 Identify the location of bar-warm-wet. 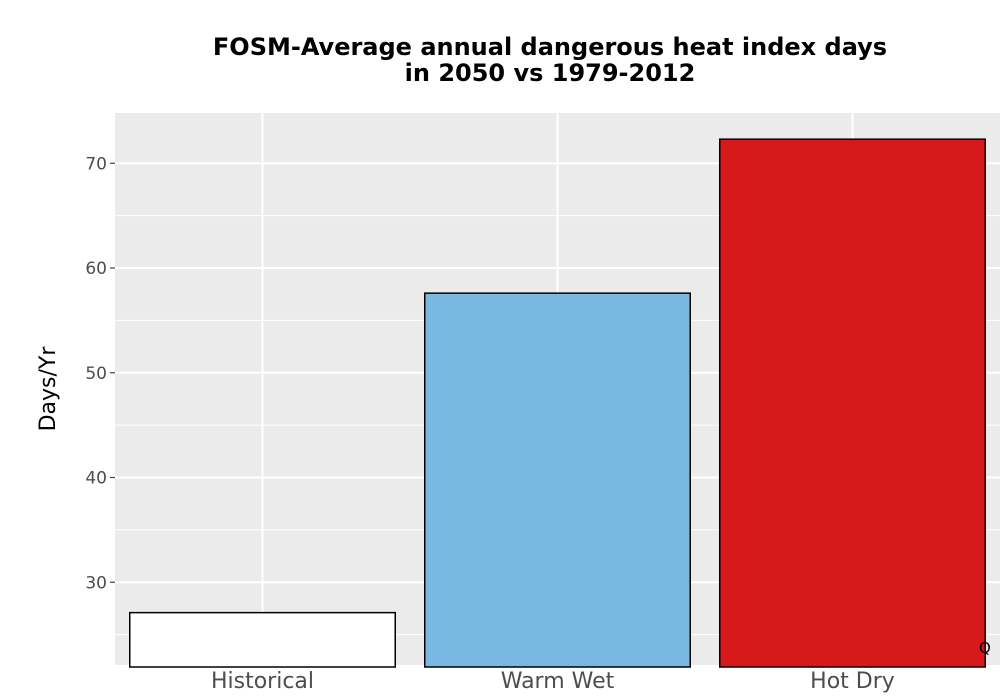
(557, 480).